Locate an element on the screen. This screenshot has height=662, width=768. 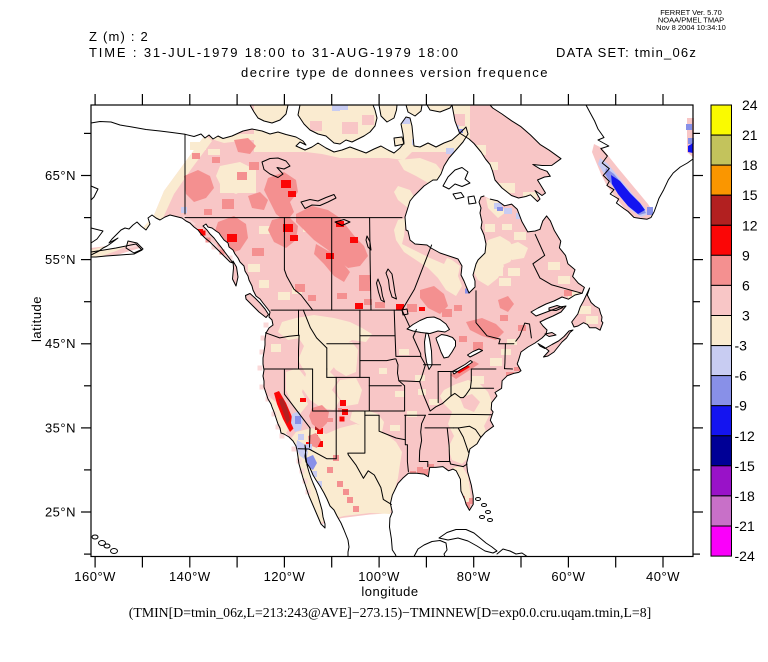
svg-text: 120°W is located at coordinates (285, 576).